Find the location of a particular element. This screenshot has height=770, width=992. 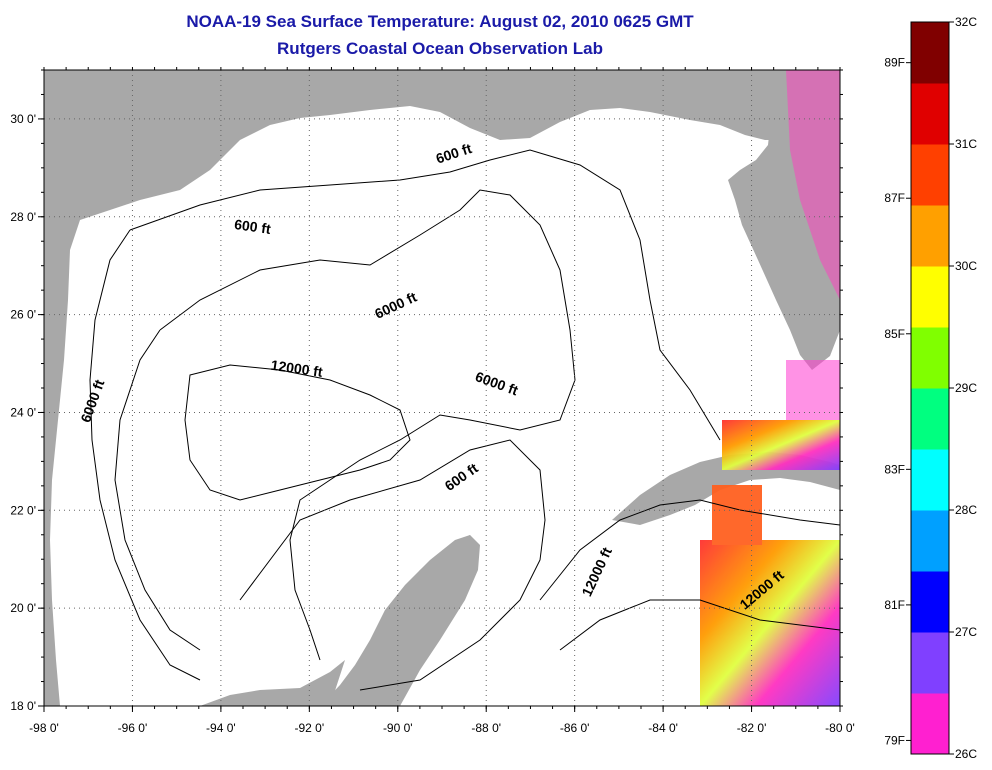

map-subtitle: Rutgers Coastal Ocean Observation Lab is located at coordinates (440, 48).